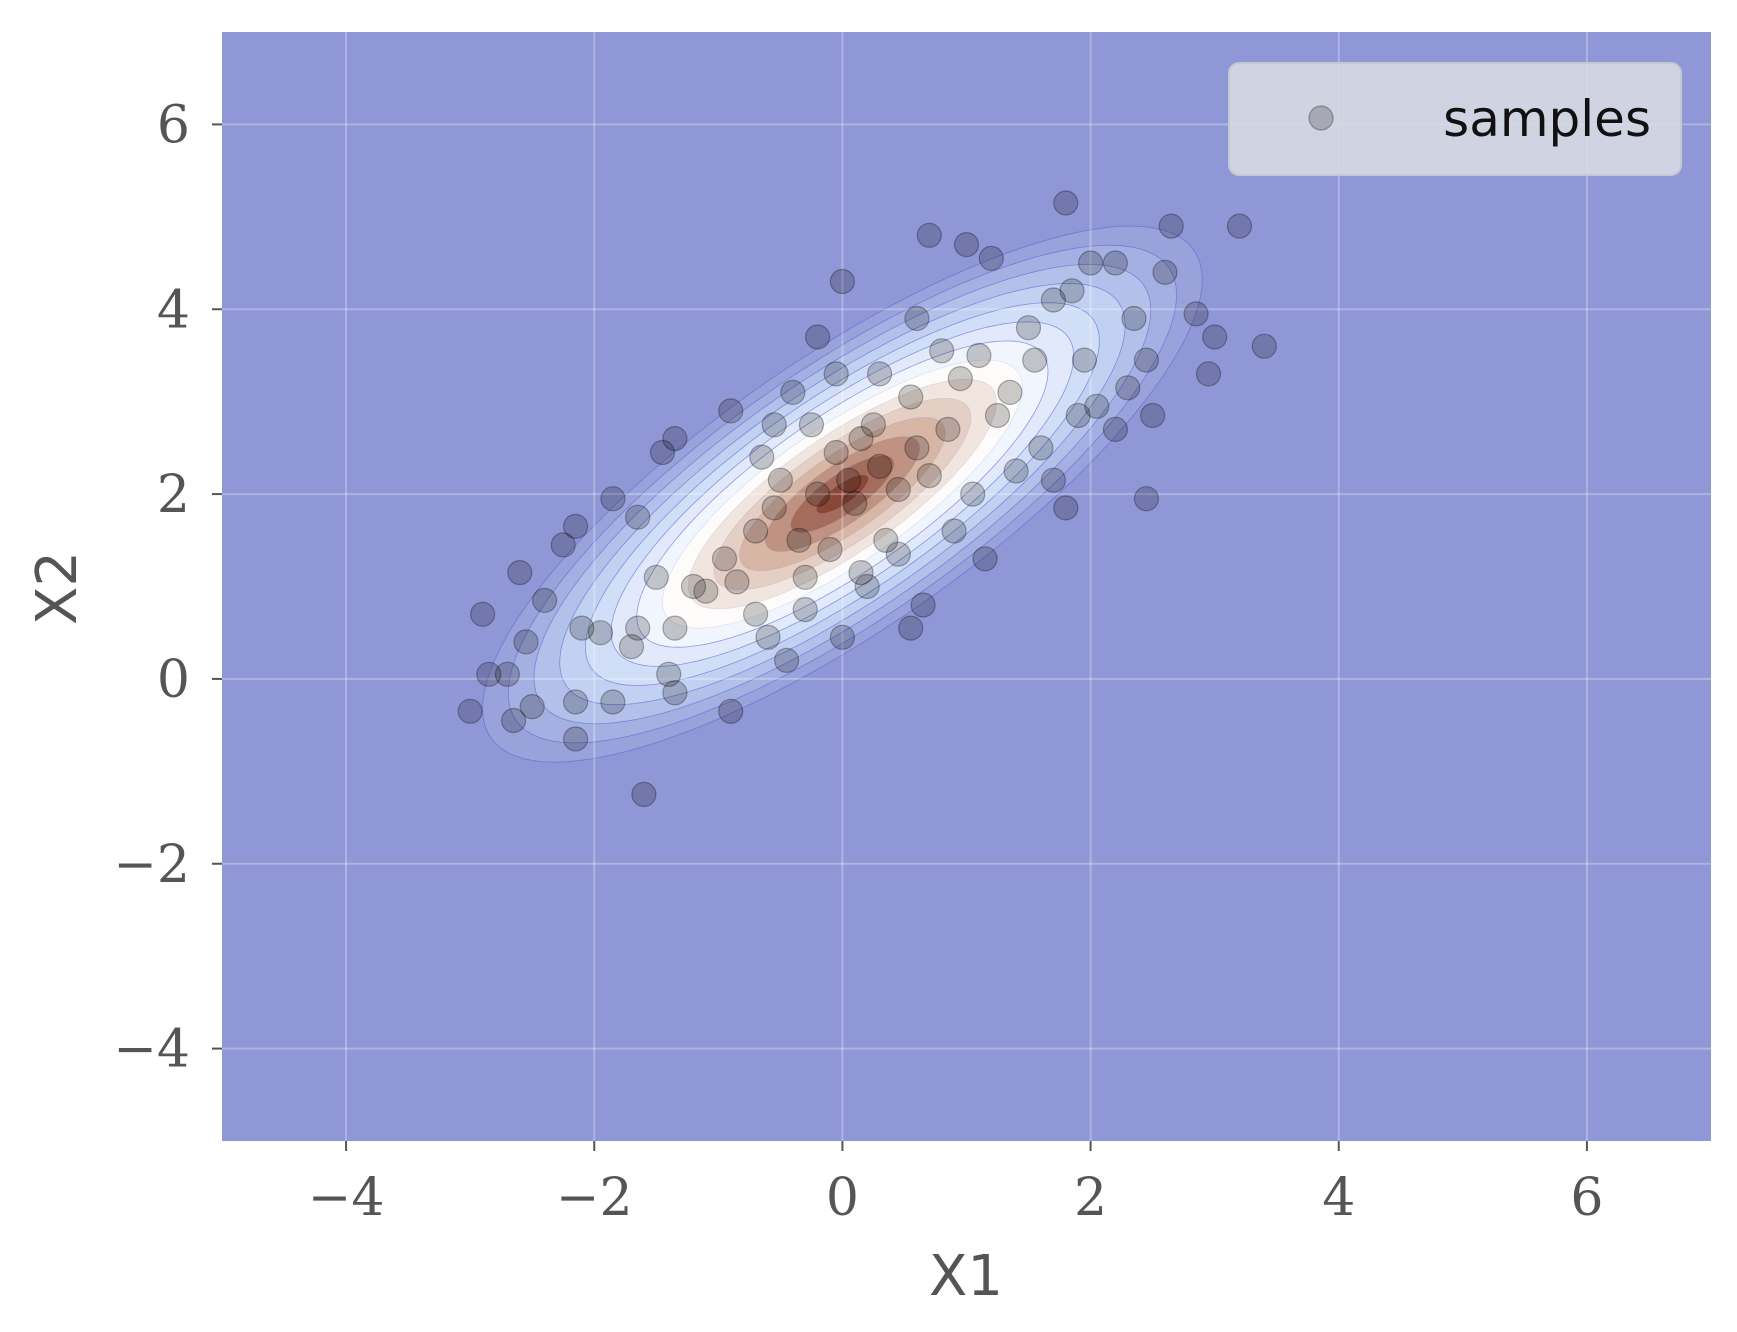  Describe the element at coordinates (173, 125) in the screenshot. I see `y-tick-label: 6` at that location.